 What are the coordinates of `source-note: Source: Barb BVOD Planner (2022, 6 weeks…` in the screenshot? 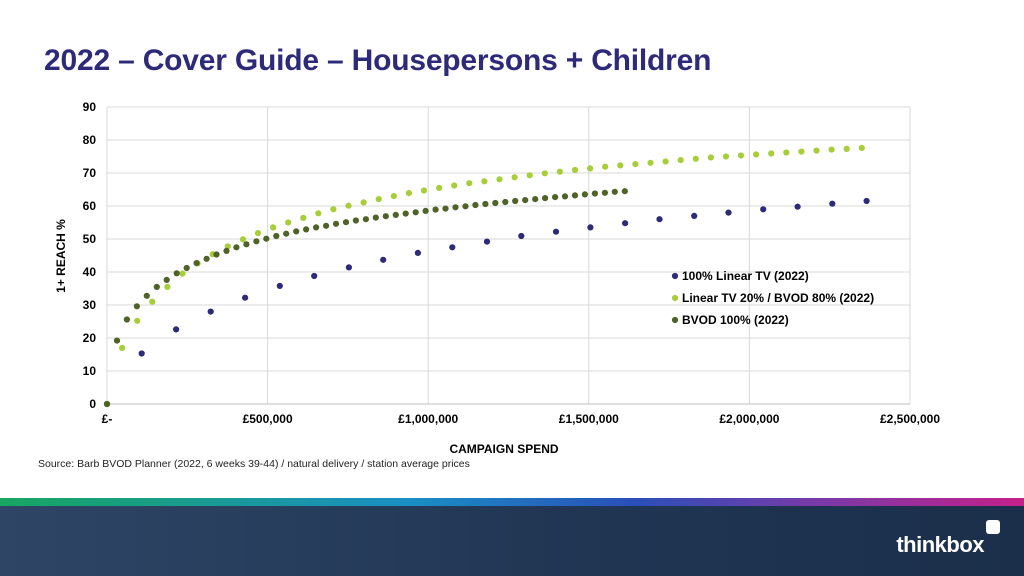 It's located at (254, 464).